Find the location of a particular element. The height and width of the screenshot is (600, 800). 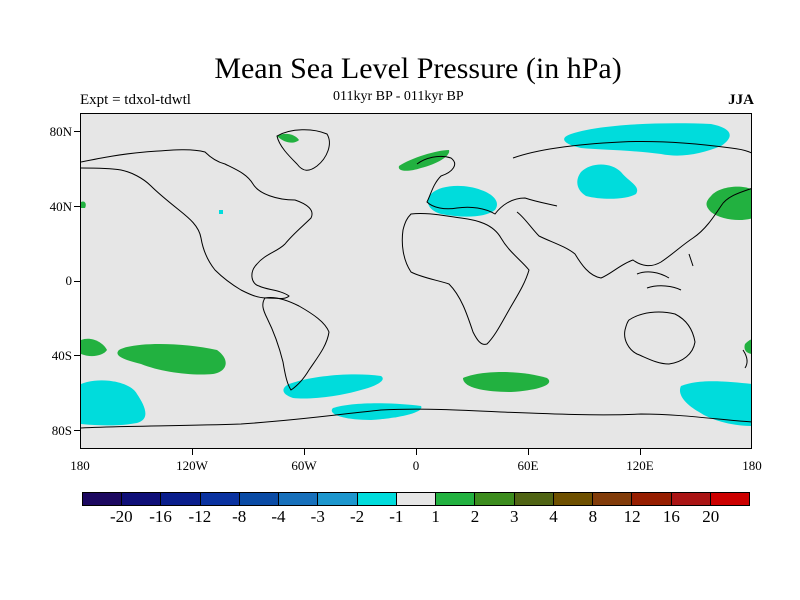

asia-coast is located at coordinates (631, 209).